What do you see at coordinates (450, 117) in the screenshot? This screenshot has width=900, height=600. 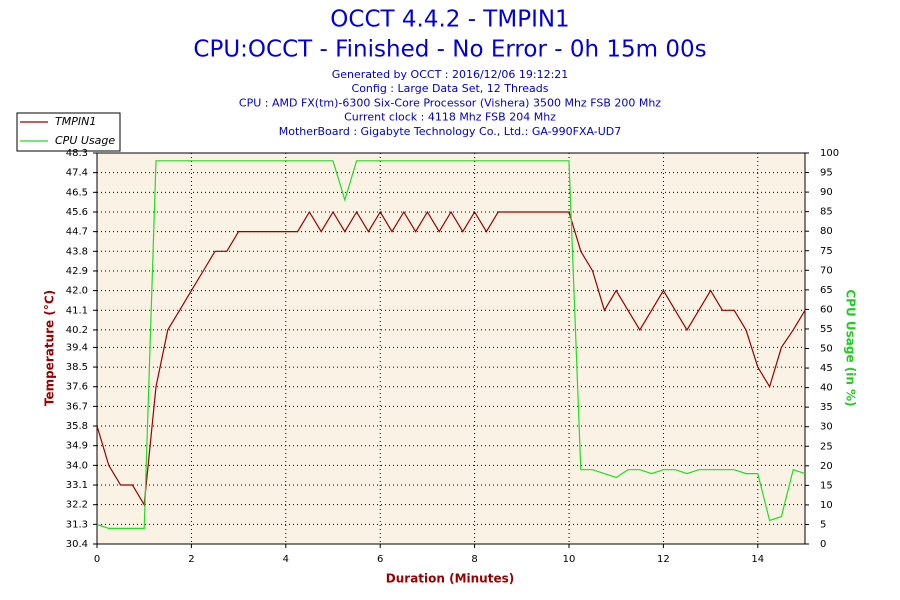 I see `chart-info: Current clock : 4118 Mhz FSB 204 Mhz` at bounding box center [450, 117].